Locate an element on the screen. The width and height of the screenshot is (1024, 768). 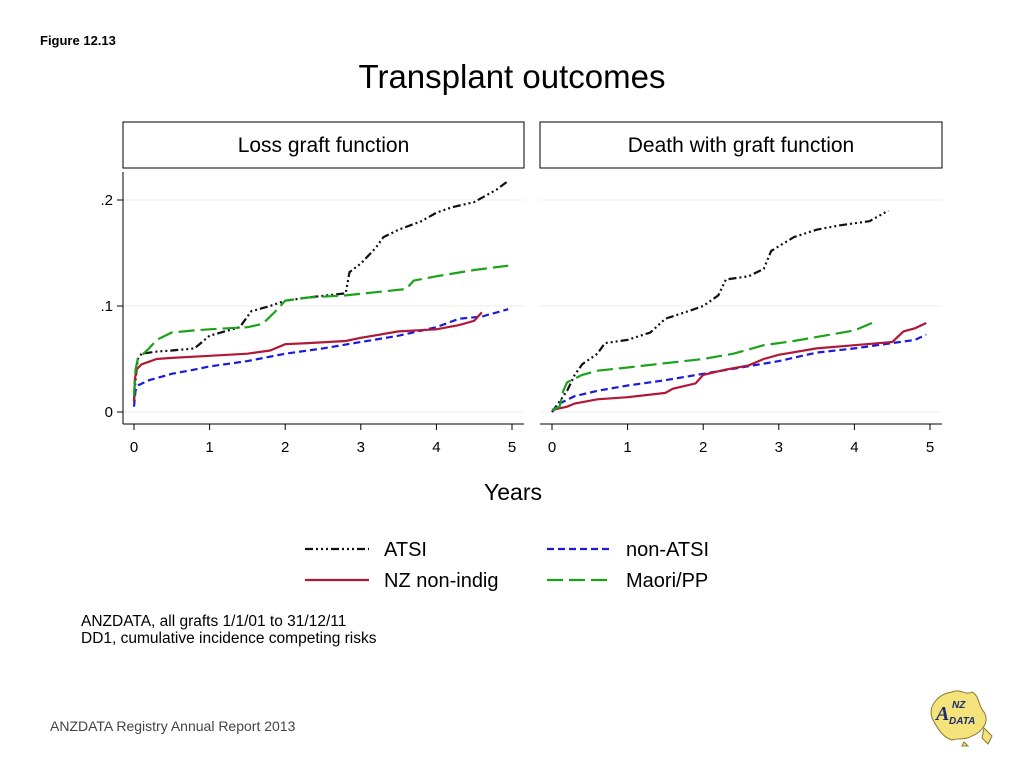
legend: ATSI non-ATSI NZ non-indig Maori/PP is located at coordinates (507, 565).